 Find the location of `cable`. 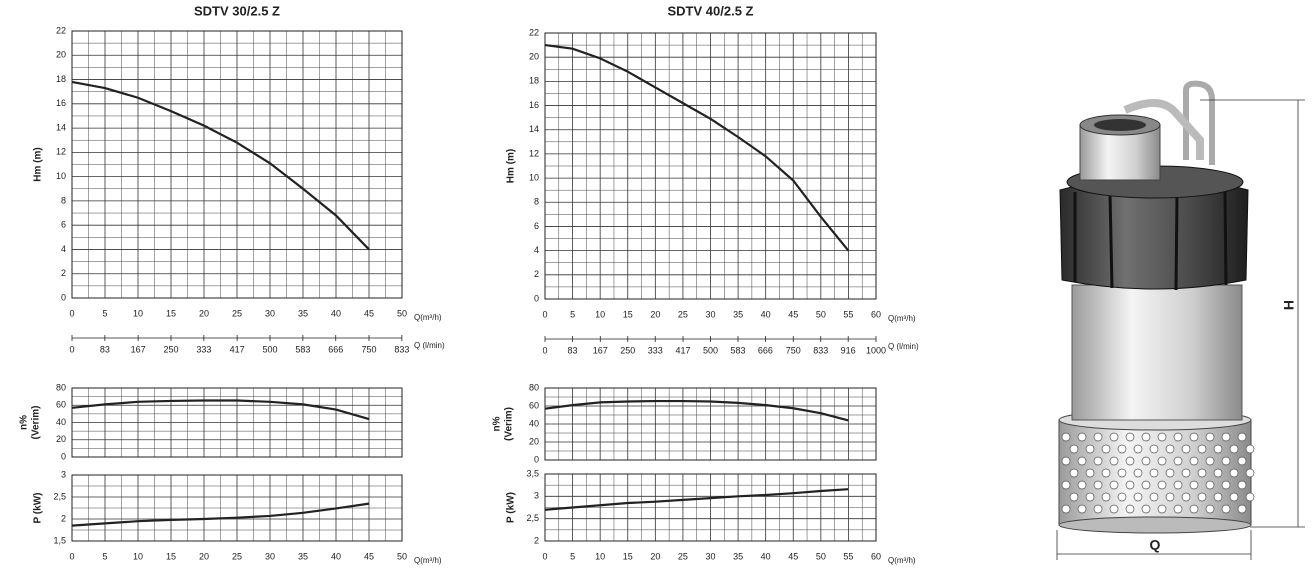

cable is located at coordinates (1199, 122).